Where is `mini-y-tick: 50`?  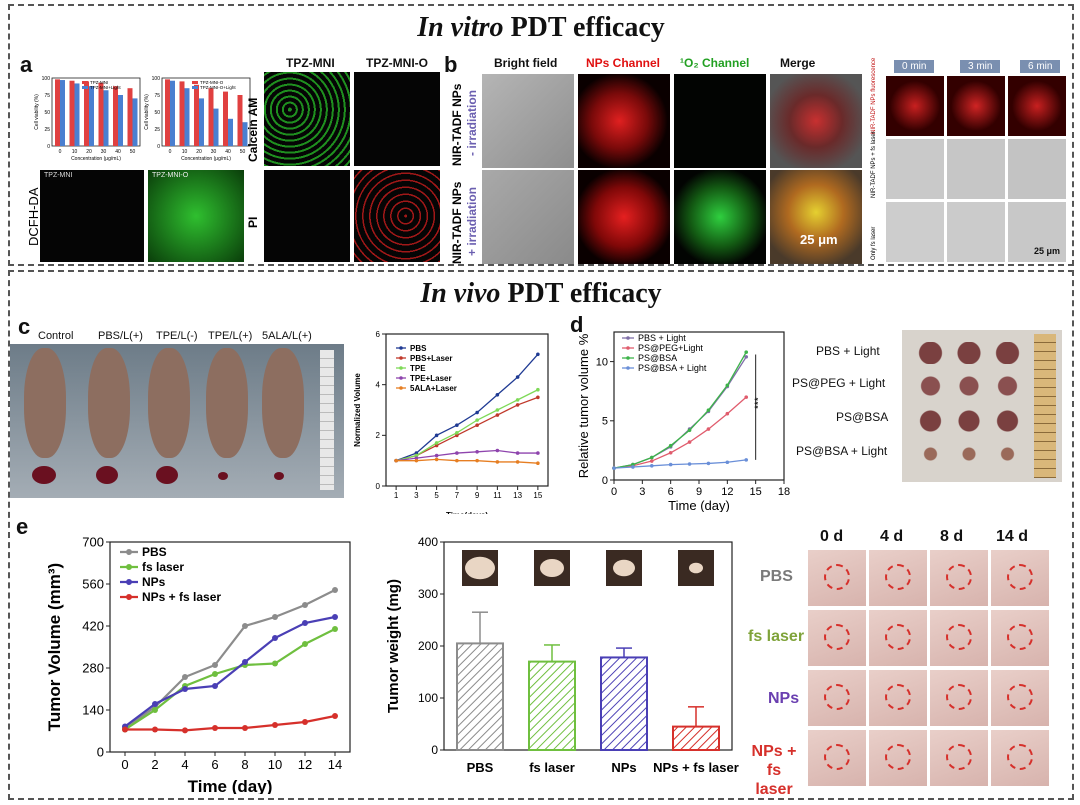 mini-y-tick: 50 is located at coordinates (47, 113).